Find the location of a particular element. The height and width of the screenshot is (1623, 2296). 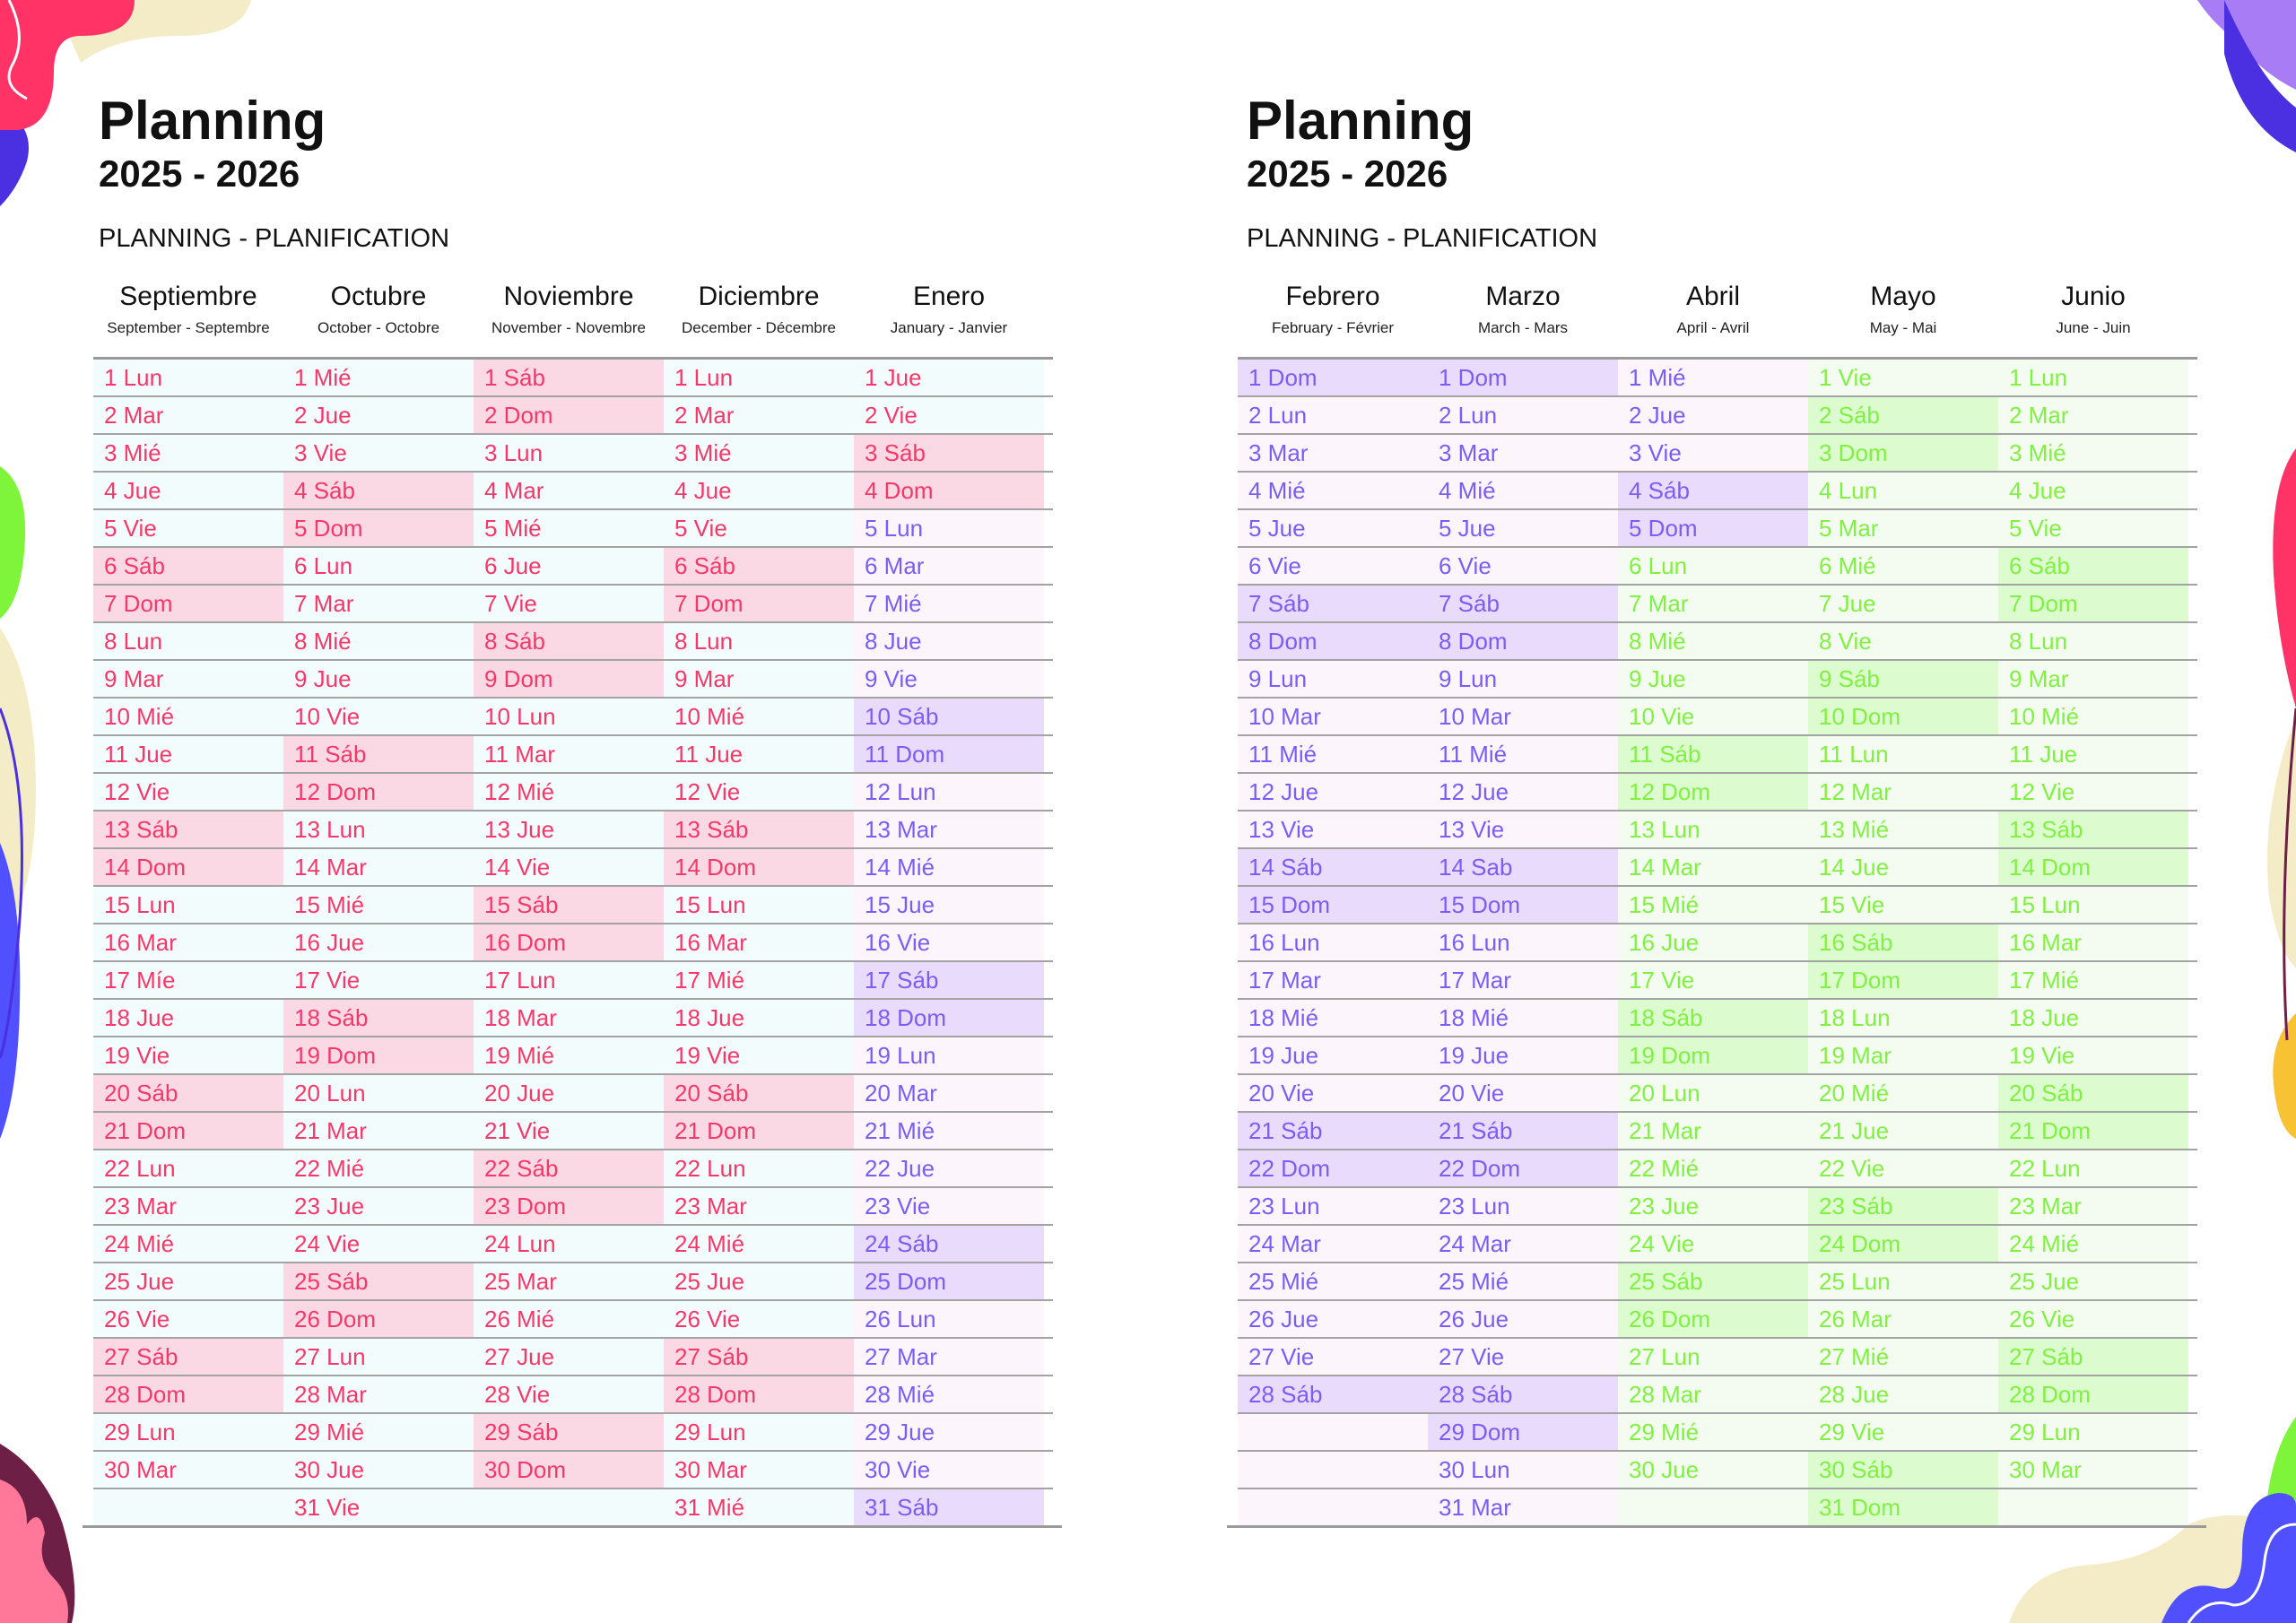

weekend-day-cell: 31 Sáb is located at coordinates (949, 1507).